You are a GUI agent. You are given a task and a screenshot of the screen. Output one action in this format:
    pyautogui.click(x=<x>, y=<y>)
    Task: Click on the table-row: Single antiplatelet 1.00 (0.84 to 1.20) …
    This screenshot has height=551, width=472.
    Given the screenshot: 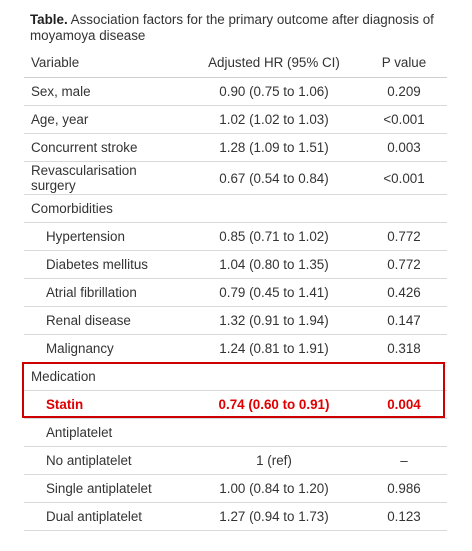 What is the action you would take?
    pyautogui.click(x=235, y=489)
    